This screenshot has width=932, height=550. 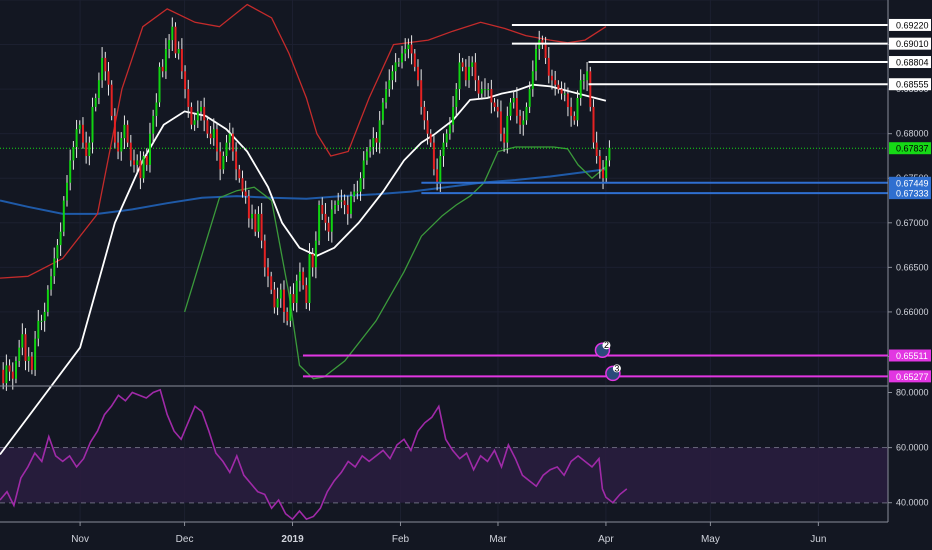 What do you see at coordinates (401, 539) in the screenshot?
I see `time-tick-label: Feb` at bounding box center [401, 539].